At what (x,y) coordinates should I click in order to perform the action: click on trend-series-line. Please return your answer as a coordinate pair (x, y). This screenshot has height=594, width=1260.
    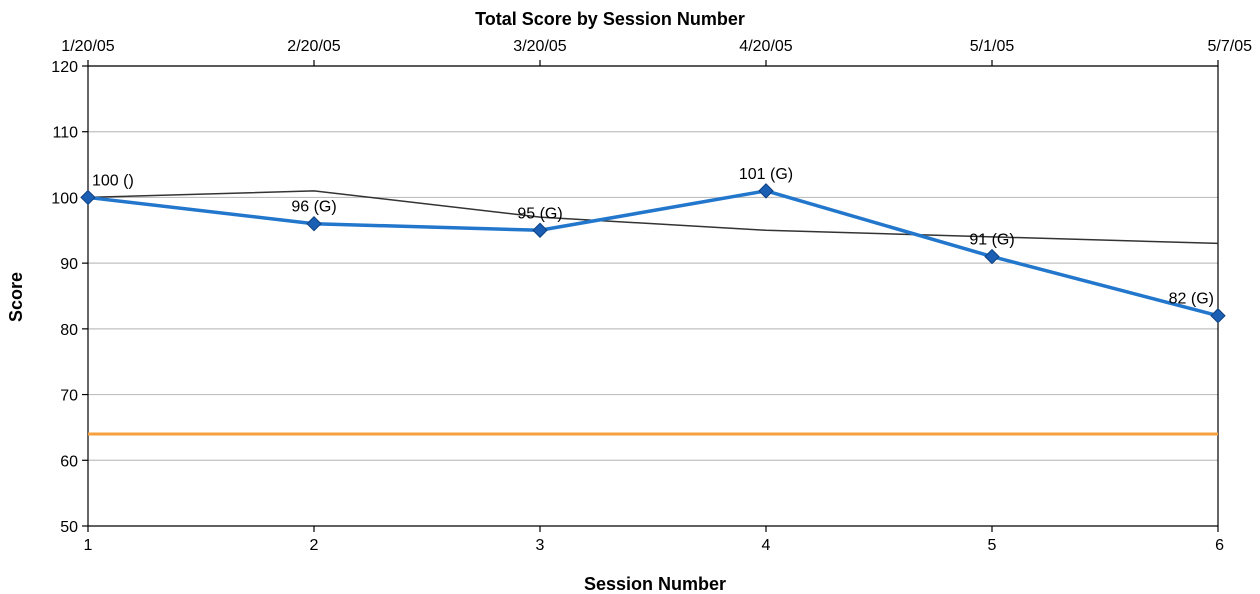
    Looking at the image, I should click on (653, 217).